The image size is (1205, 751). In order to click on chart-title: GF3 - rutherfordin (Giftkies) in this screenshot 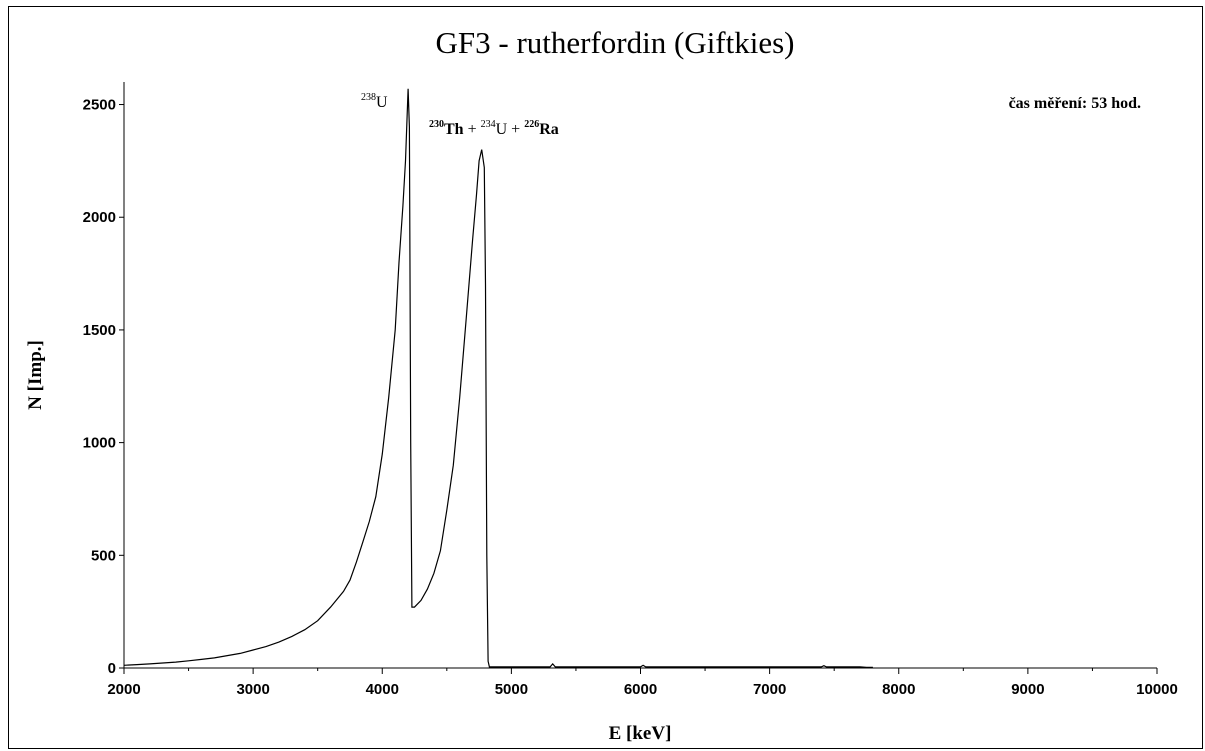, I will do `click(615, 42)`.